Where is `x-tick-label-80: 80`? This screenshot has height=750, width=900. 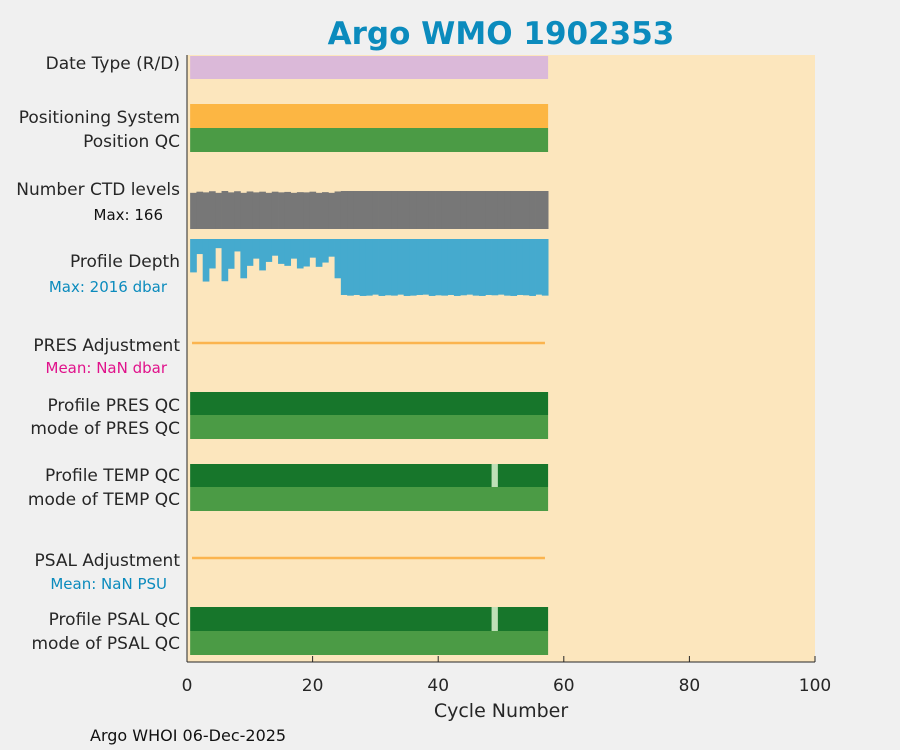
x-tick-label-80: 80 is located at coordinates (690, 686).